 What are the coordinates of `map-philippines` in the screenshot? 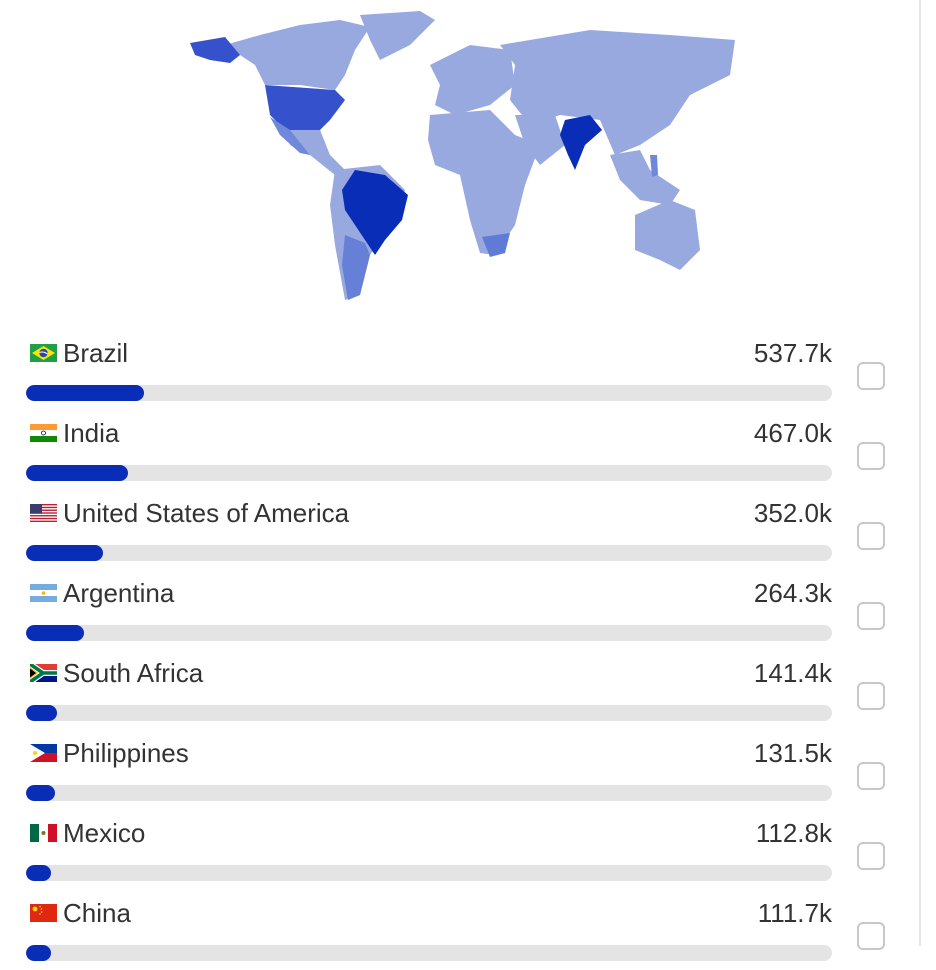 It's located at (654, 166).